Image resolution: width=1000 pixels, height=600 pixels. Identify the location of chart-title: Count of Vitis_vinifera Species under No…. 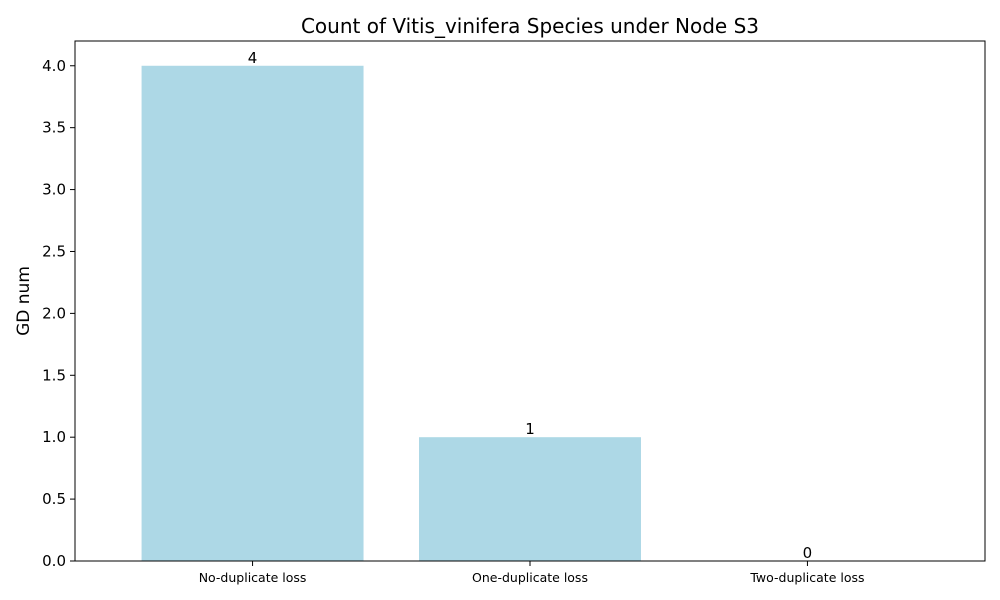
(530, 26).